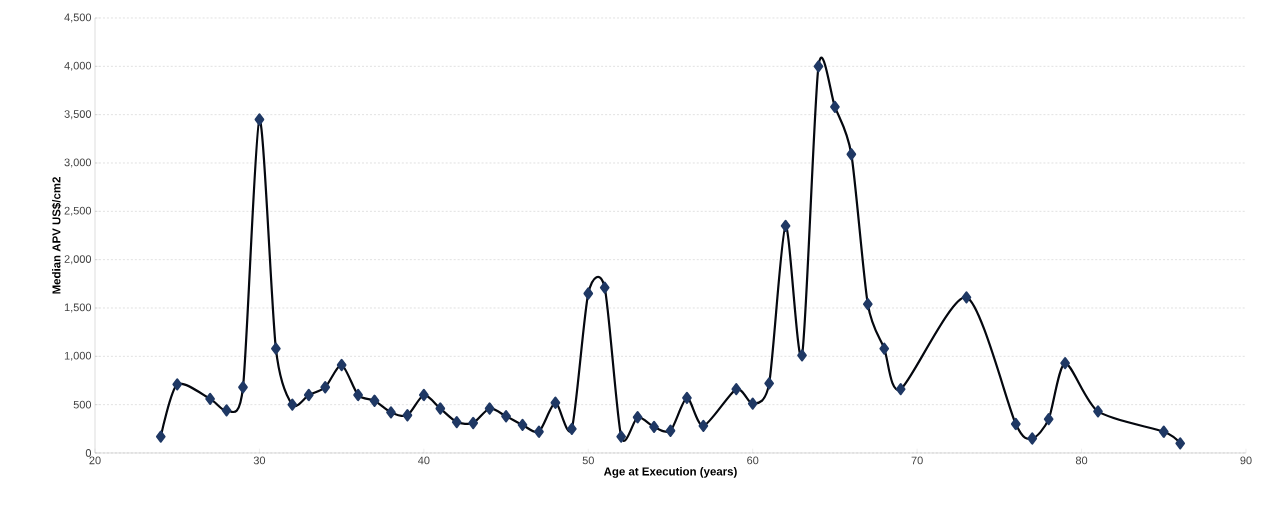 The image size is (1283, 524). What do you see at coordinates (1081, 460) in the screenshot?
I see `x-tick-label: 80` at bounding box center [1081, 460].